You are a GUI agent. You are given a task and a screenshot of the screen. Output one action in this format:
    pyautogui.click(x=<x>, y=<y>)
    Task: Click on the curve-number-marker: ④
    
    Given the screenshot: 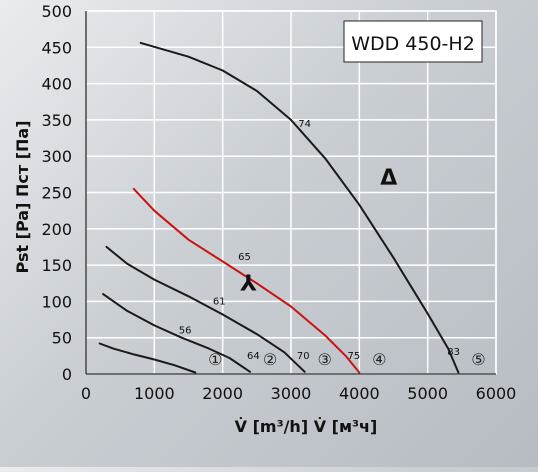 What is the action you would take?
    pyautogui.click(x=379, y=359)
    